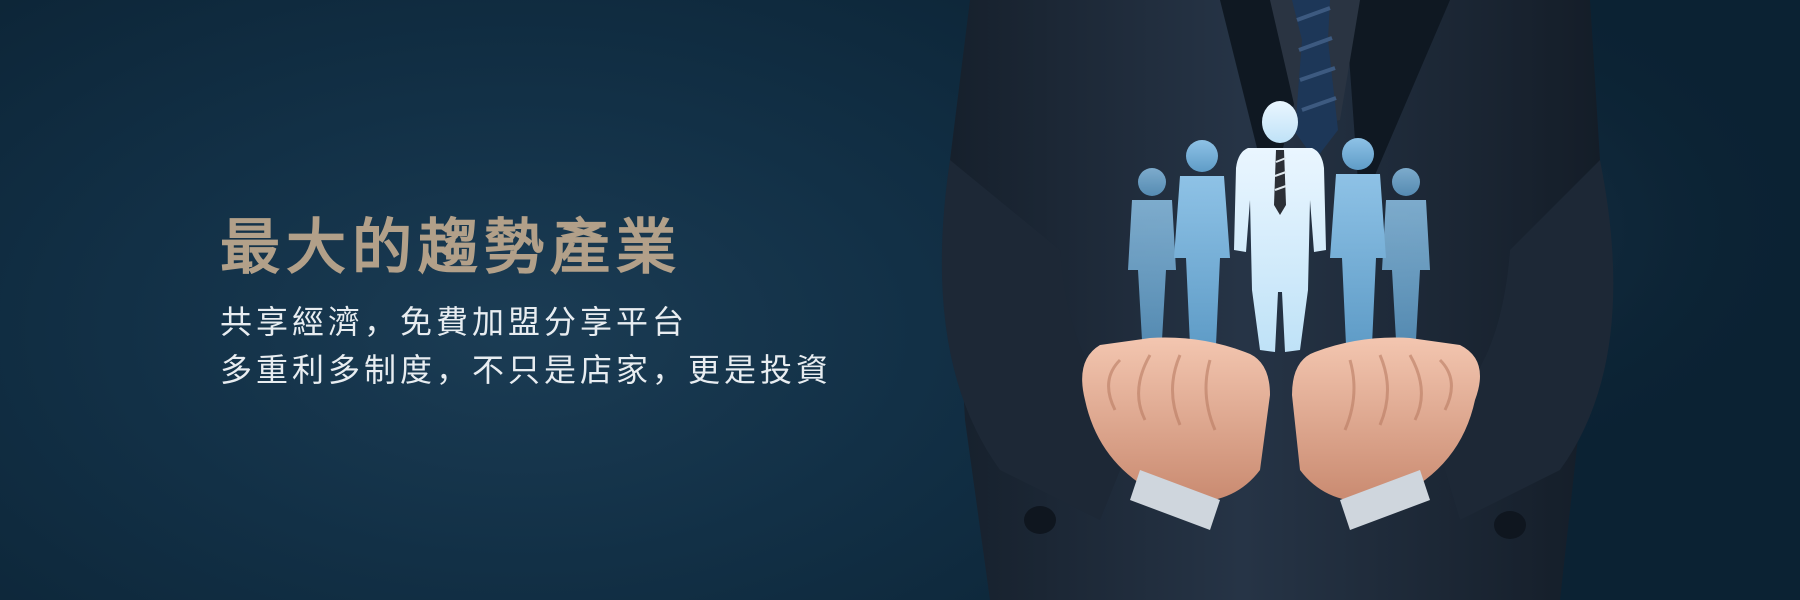 The width and height of the screenshot is (1800, 600). I want to click on people-group-icon, so click(1279, 226).